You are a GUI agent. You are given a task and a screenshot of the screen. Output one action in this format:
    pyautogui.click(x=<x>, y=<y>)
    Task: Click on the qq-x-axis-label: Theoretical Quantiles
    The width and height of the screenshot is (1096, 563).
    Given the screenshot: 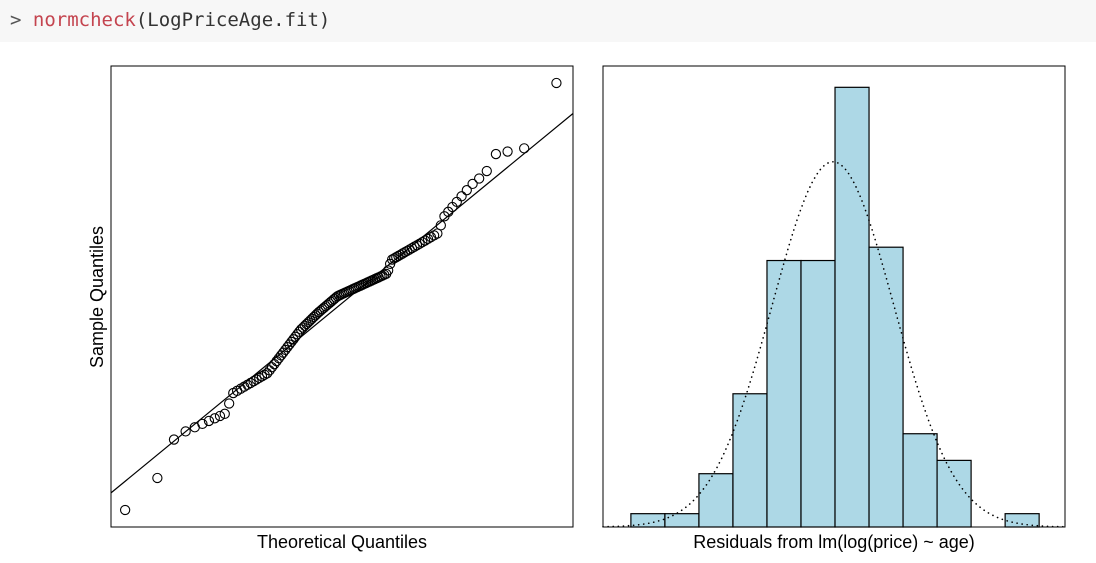 What is the action you would take?
    pyautogui.click(x=342, y=542)
    